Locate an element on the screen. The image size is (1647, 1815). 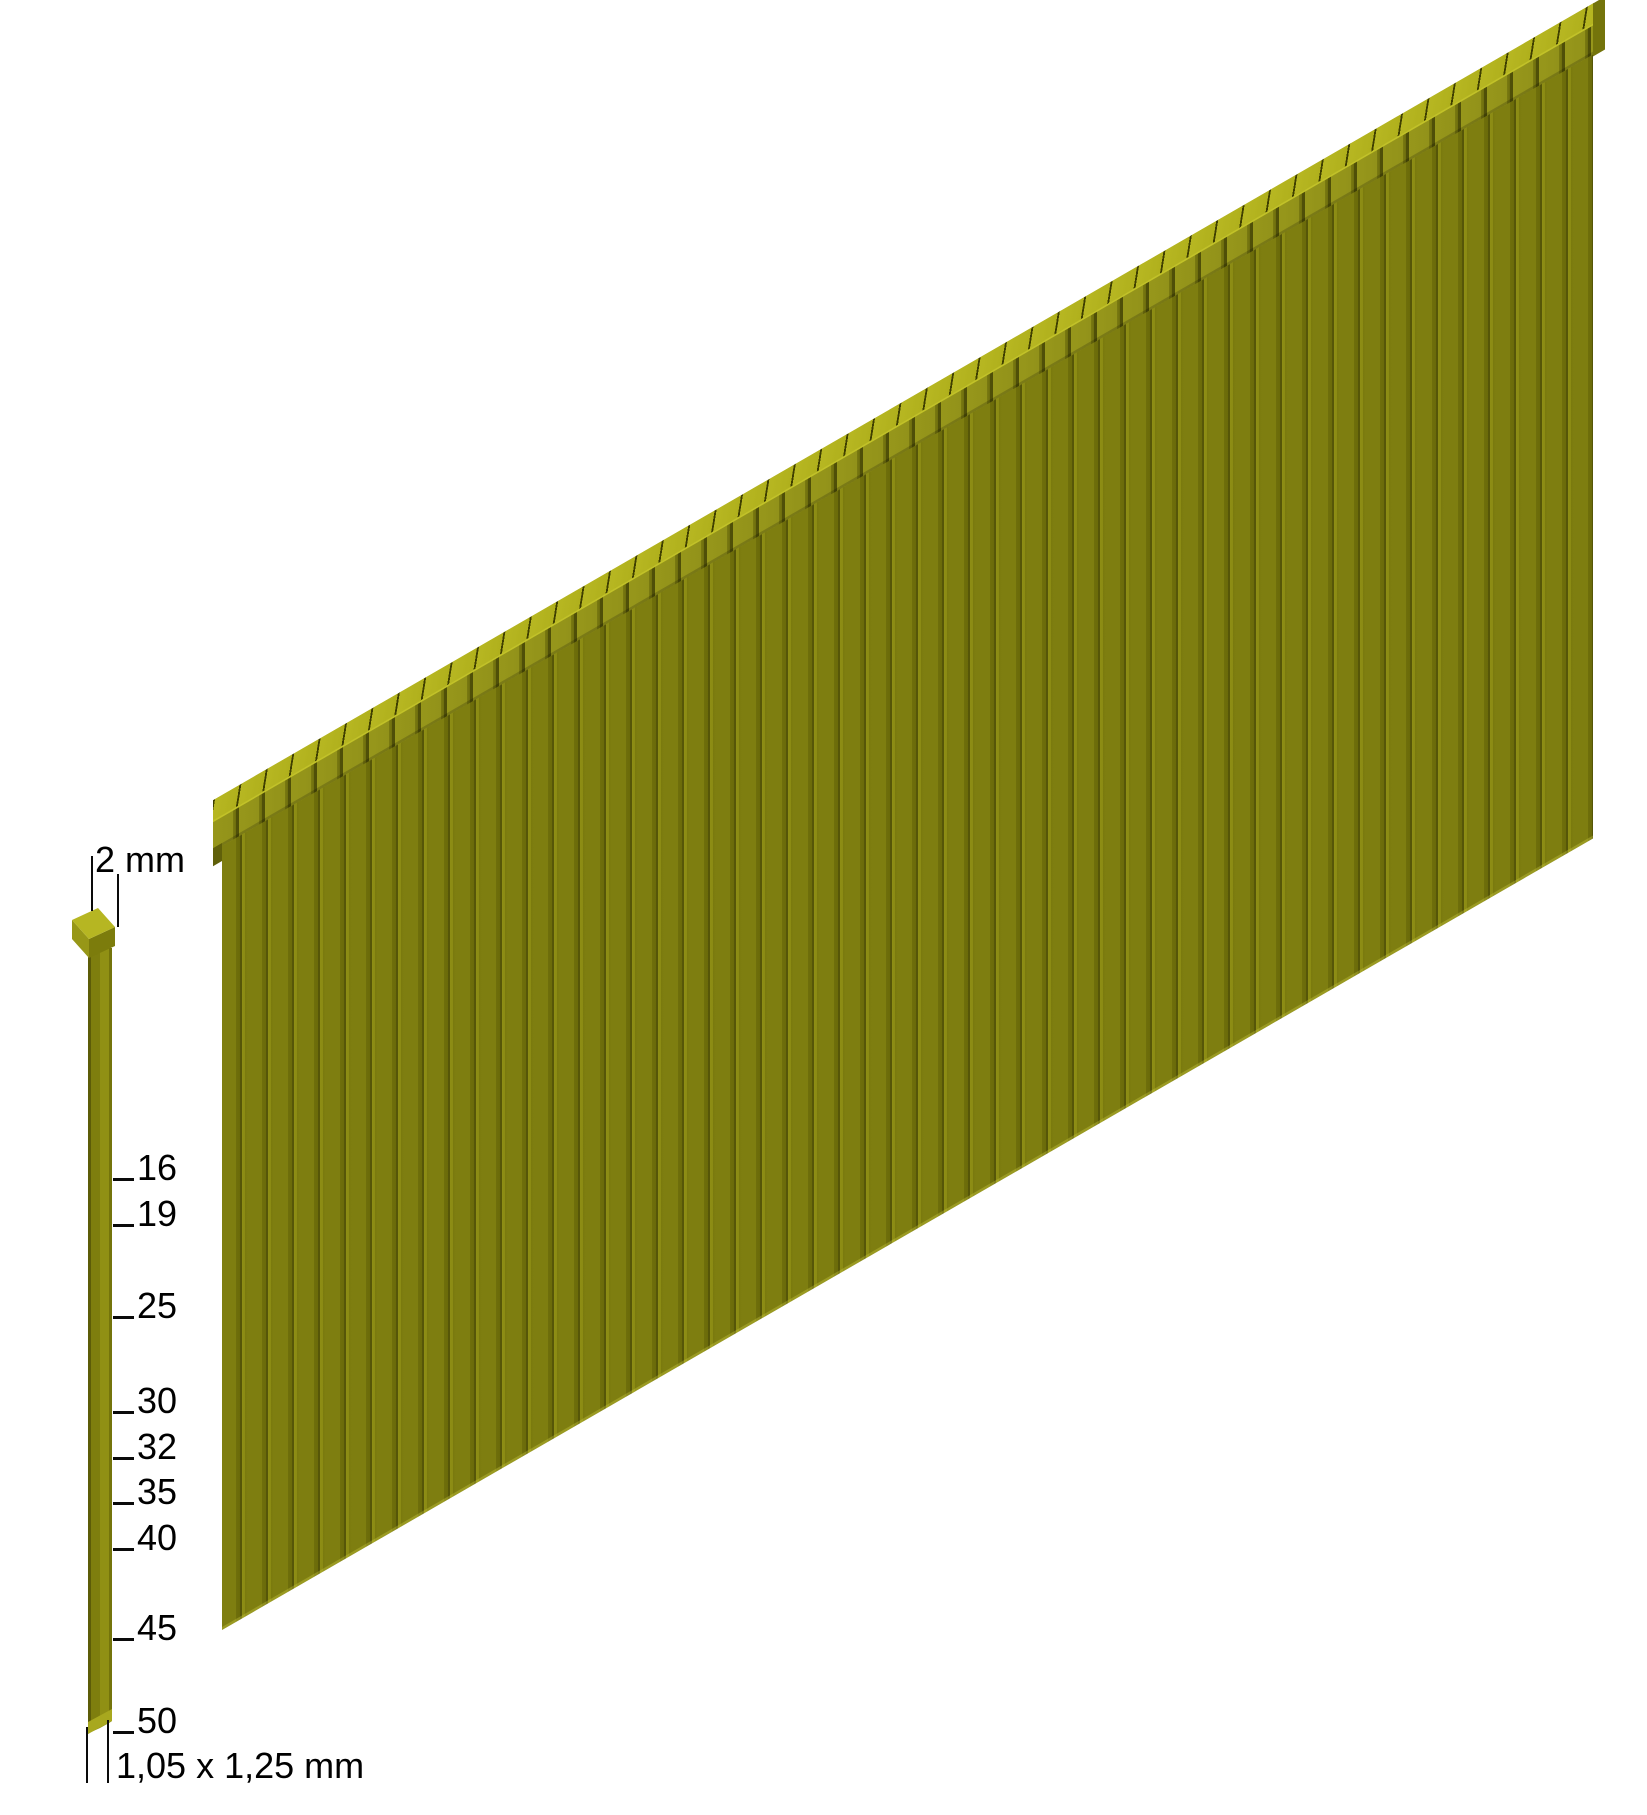
nail-head-left-face is located at coordinates (80, 939).